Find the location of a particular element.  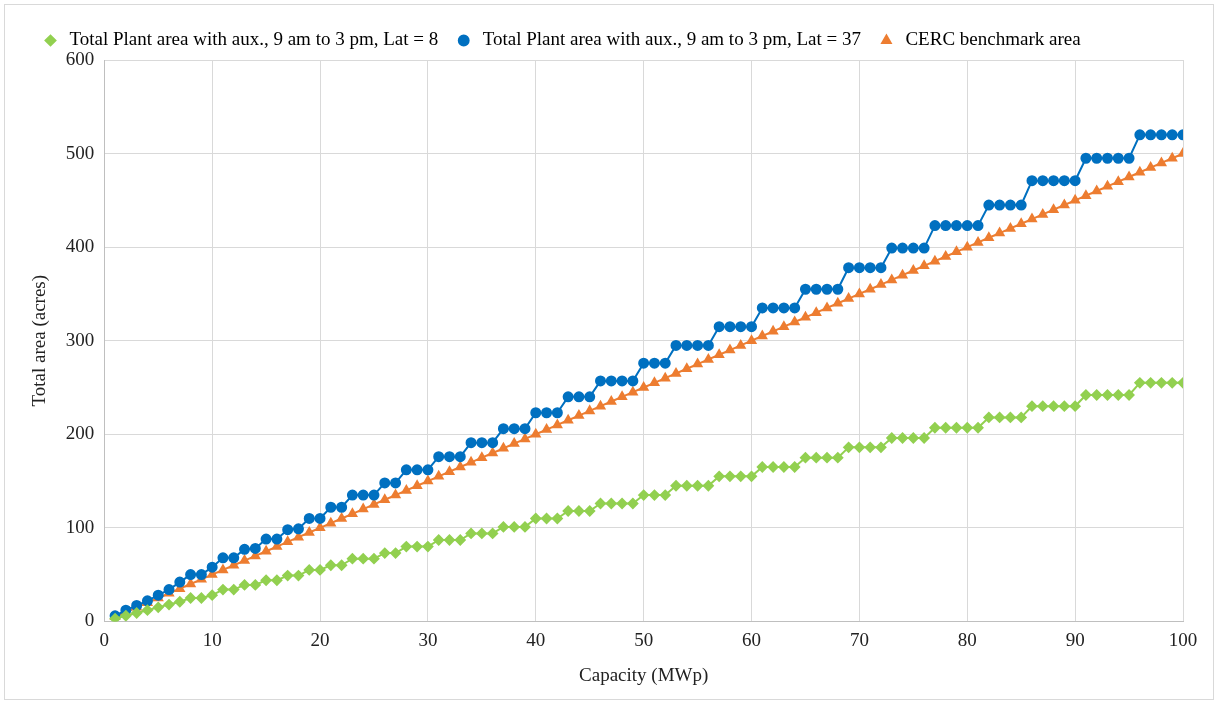

y-axis-title: Total area (acres) is located at coordinates (39, 340).